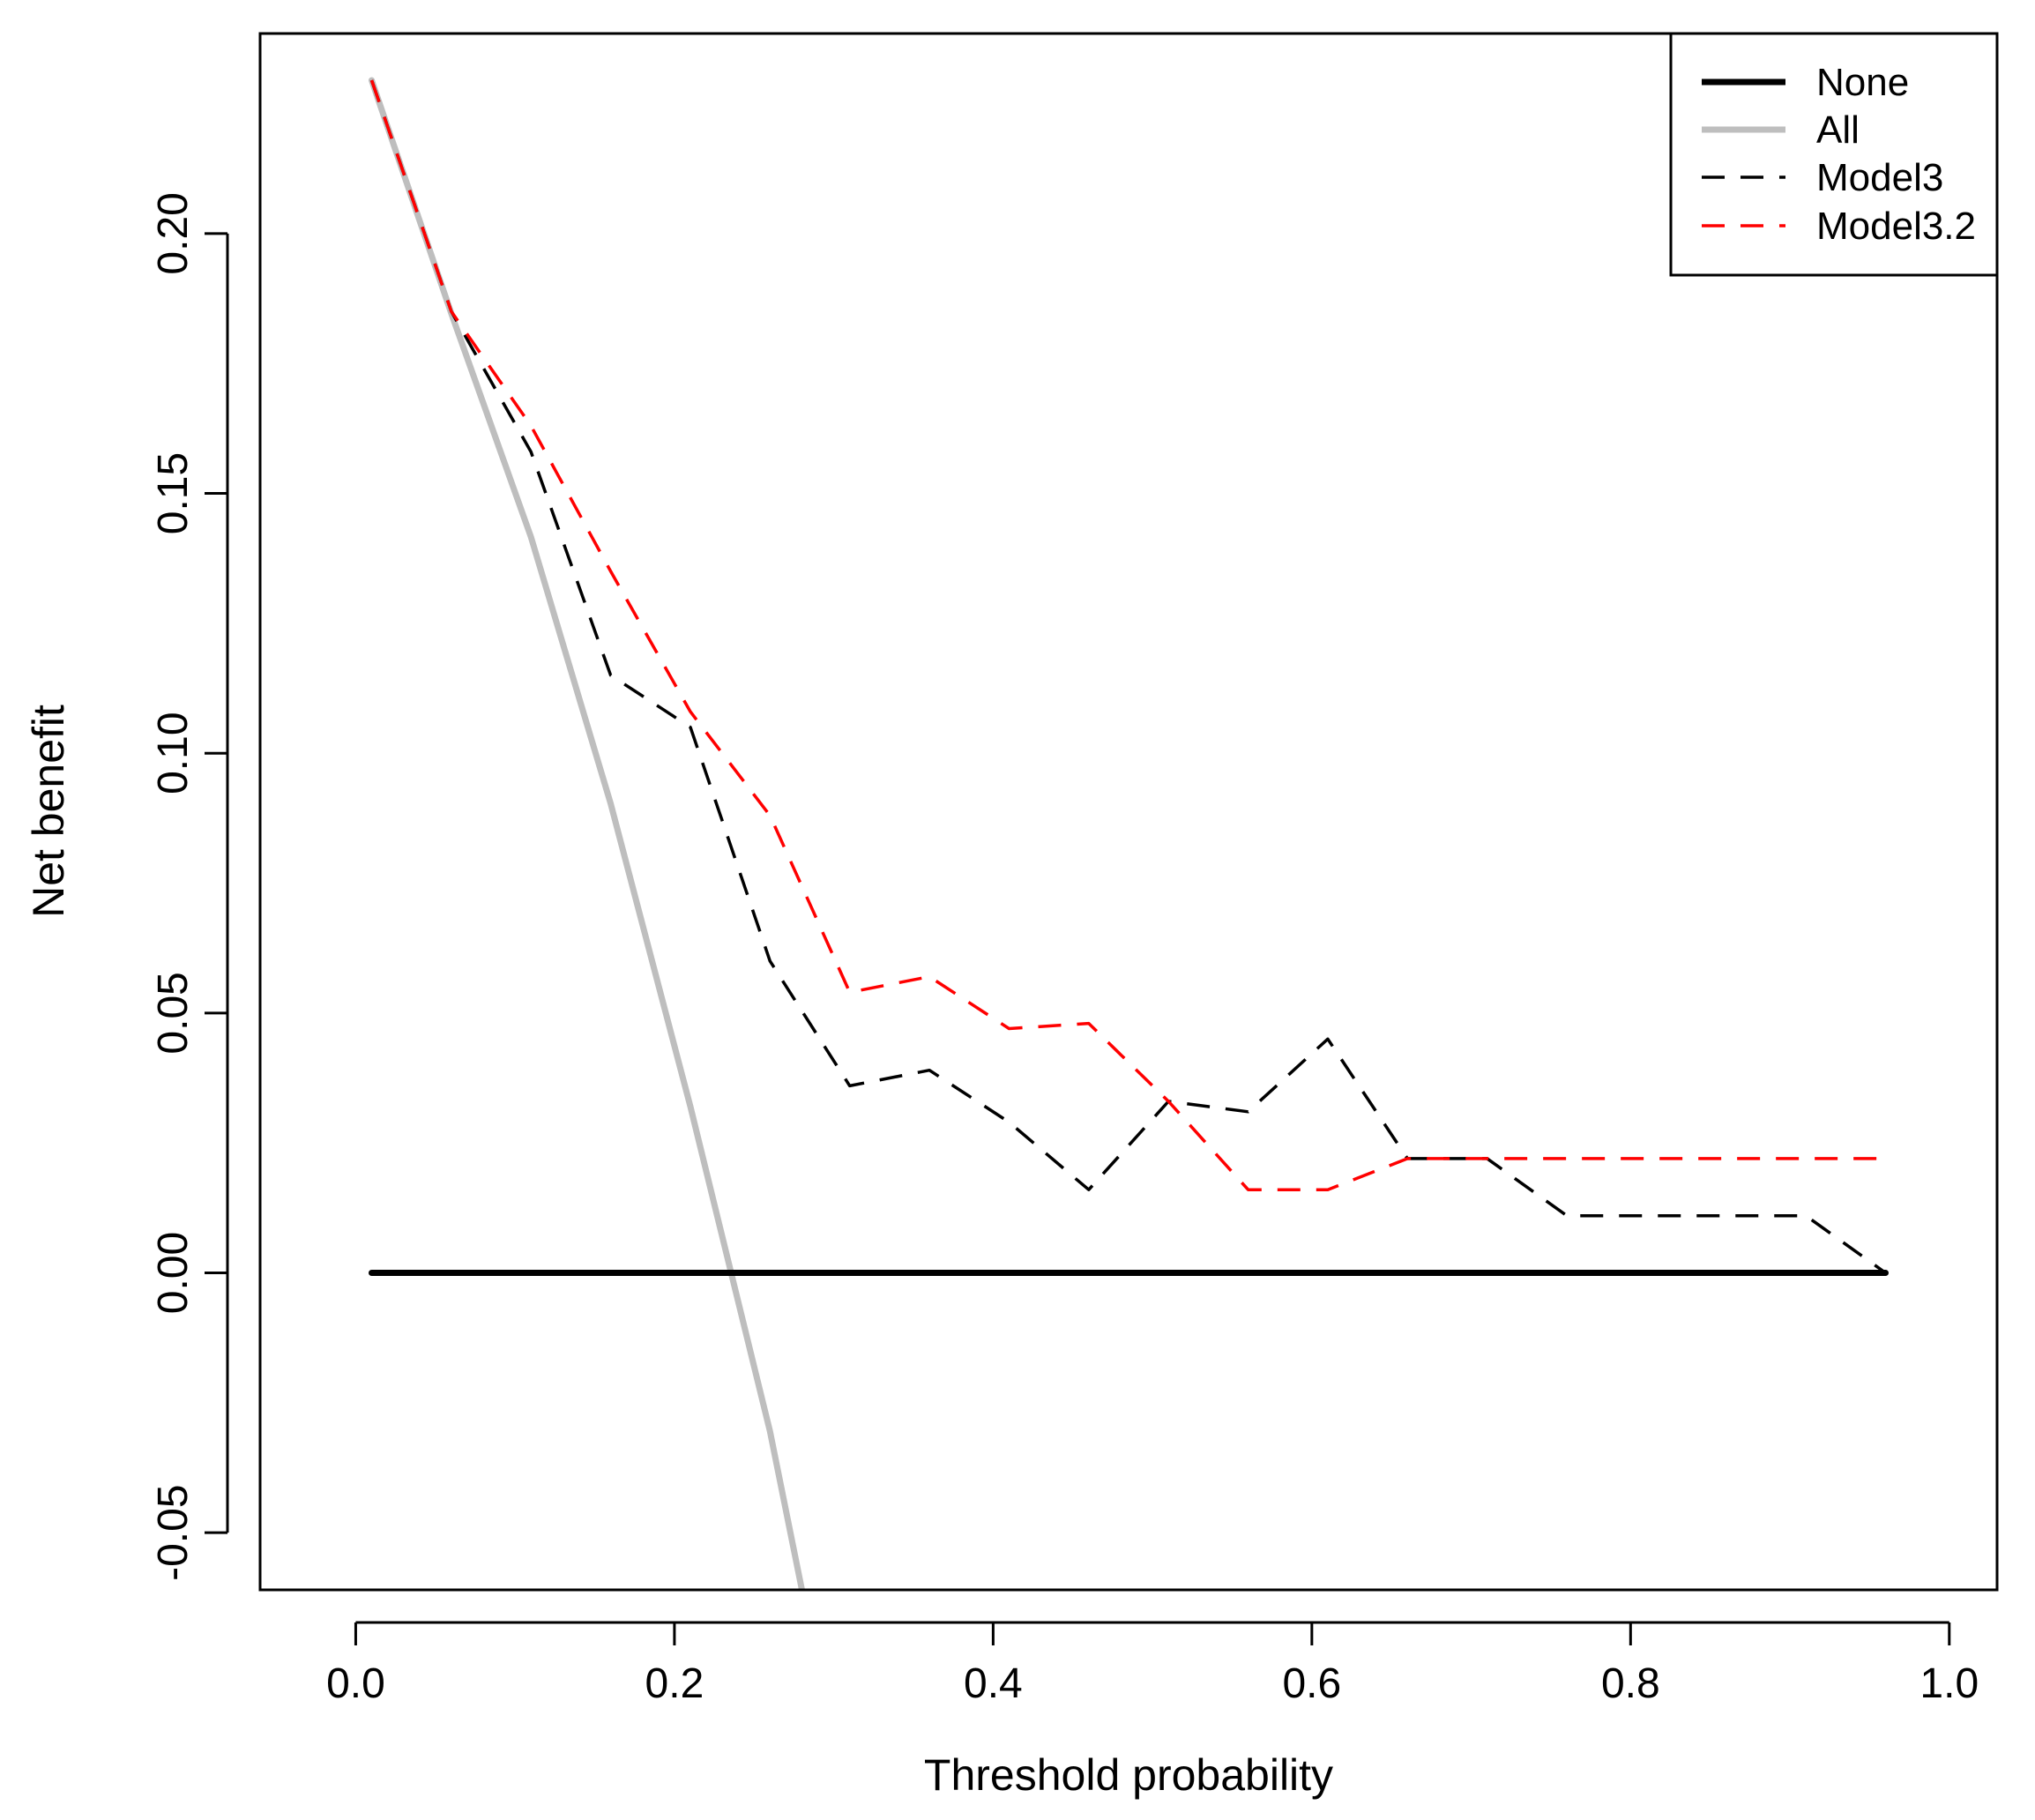 The image size is (2035, 1820). What do you see at coordinates (48, 811) in the screenshot?
I see `y-axis-title: Net benefit` at bounding box center [48, 811].